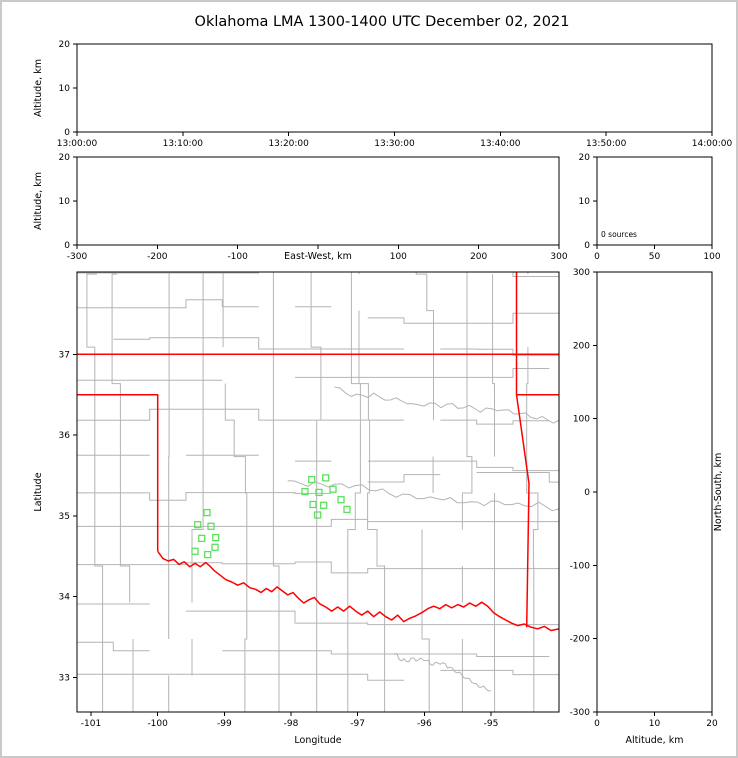  Describe the element at coordinates (64, 678) in the screenshot. I see `y-tick-label: 33` at that location.